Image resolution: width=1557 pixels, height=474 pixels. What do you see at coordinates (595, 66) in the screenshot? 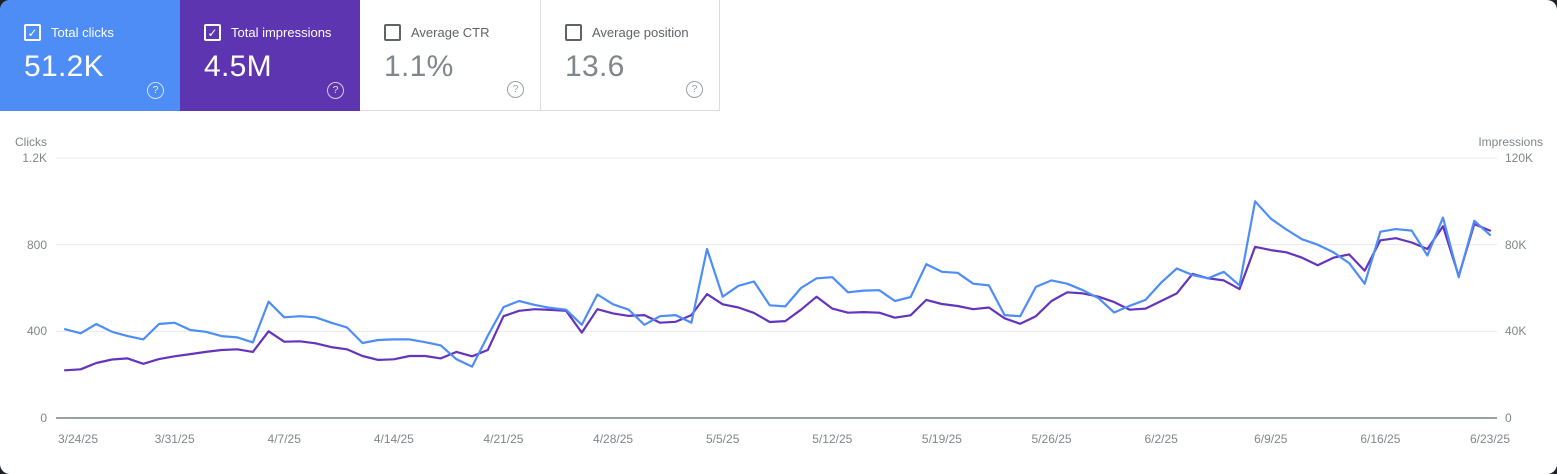
I see `average-position-value: 13.6` at bounding box center [595, 66].